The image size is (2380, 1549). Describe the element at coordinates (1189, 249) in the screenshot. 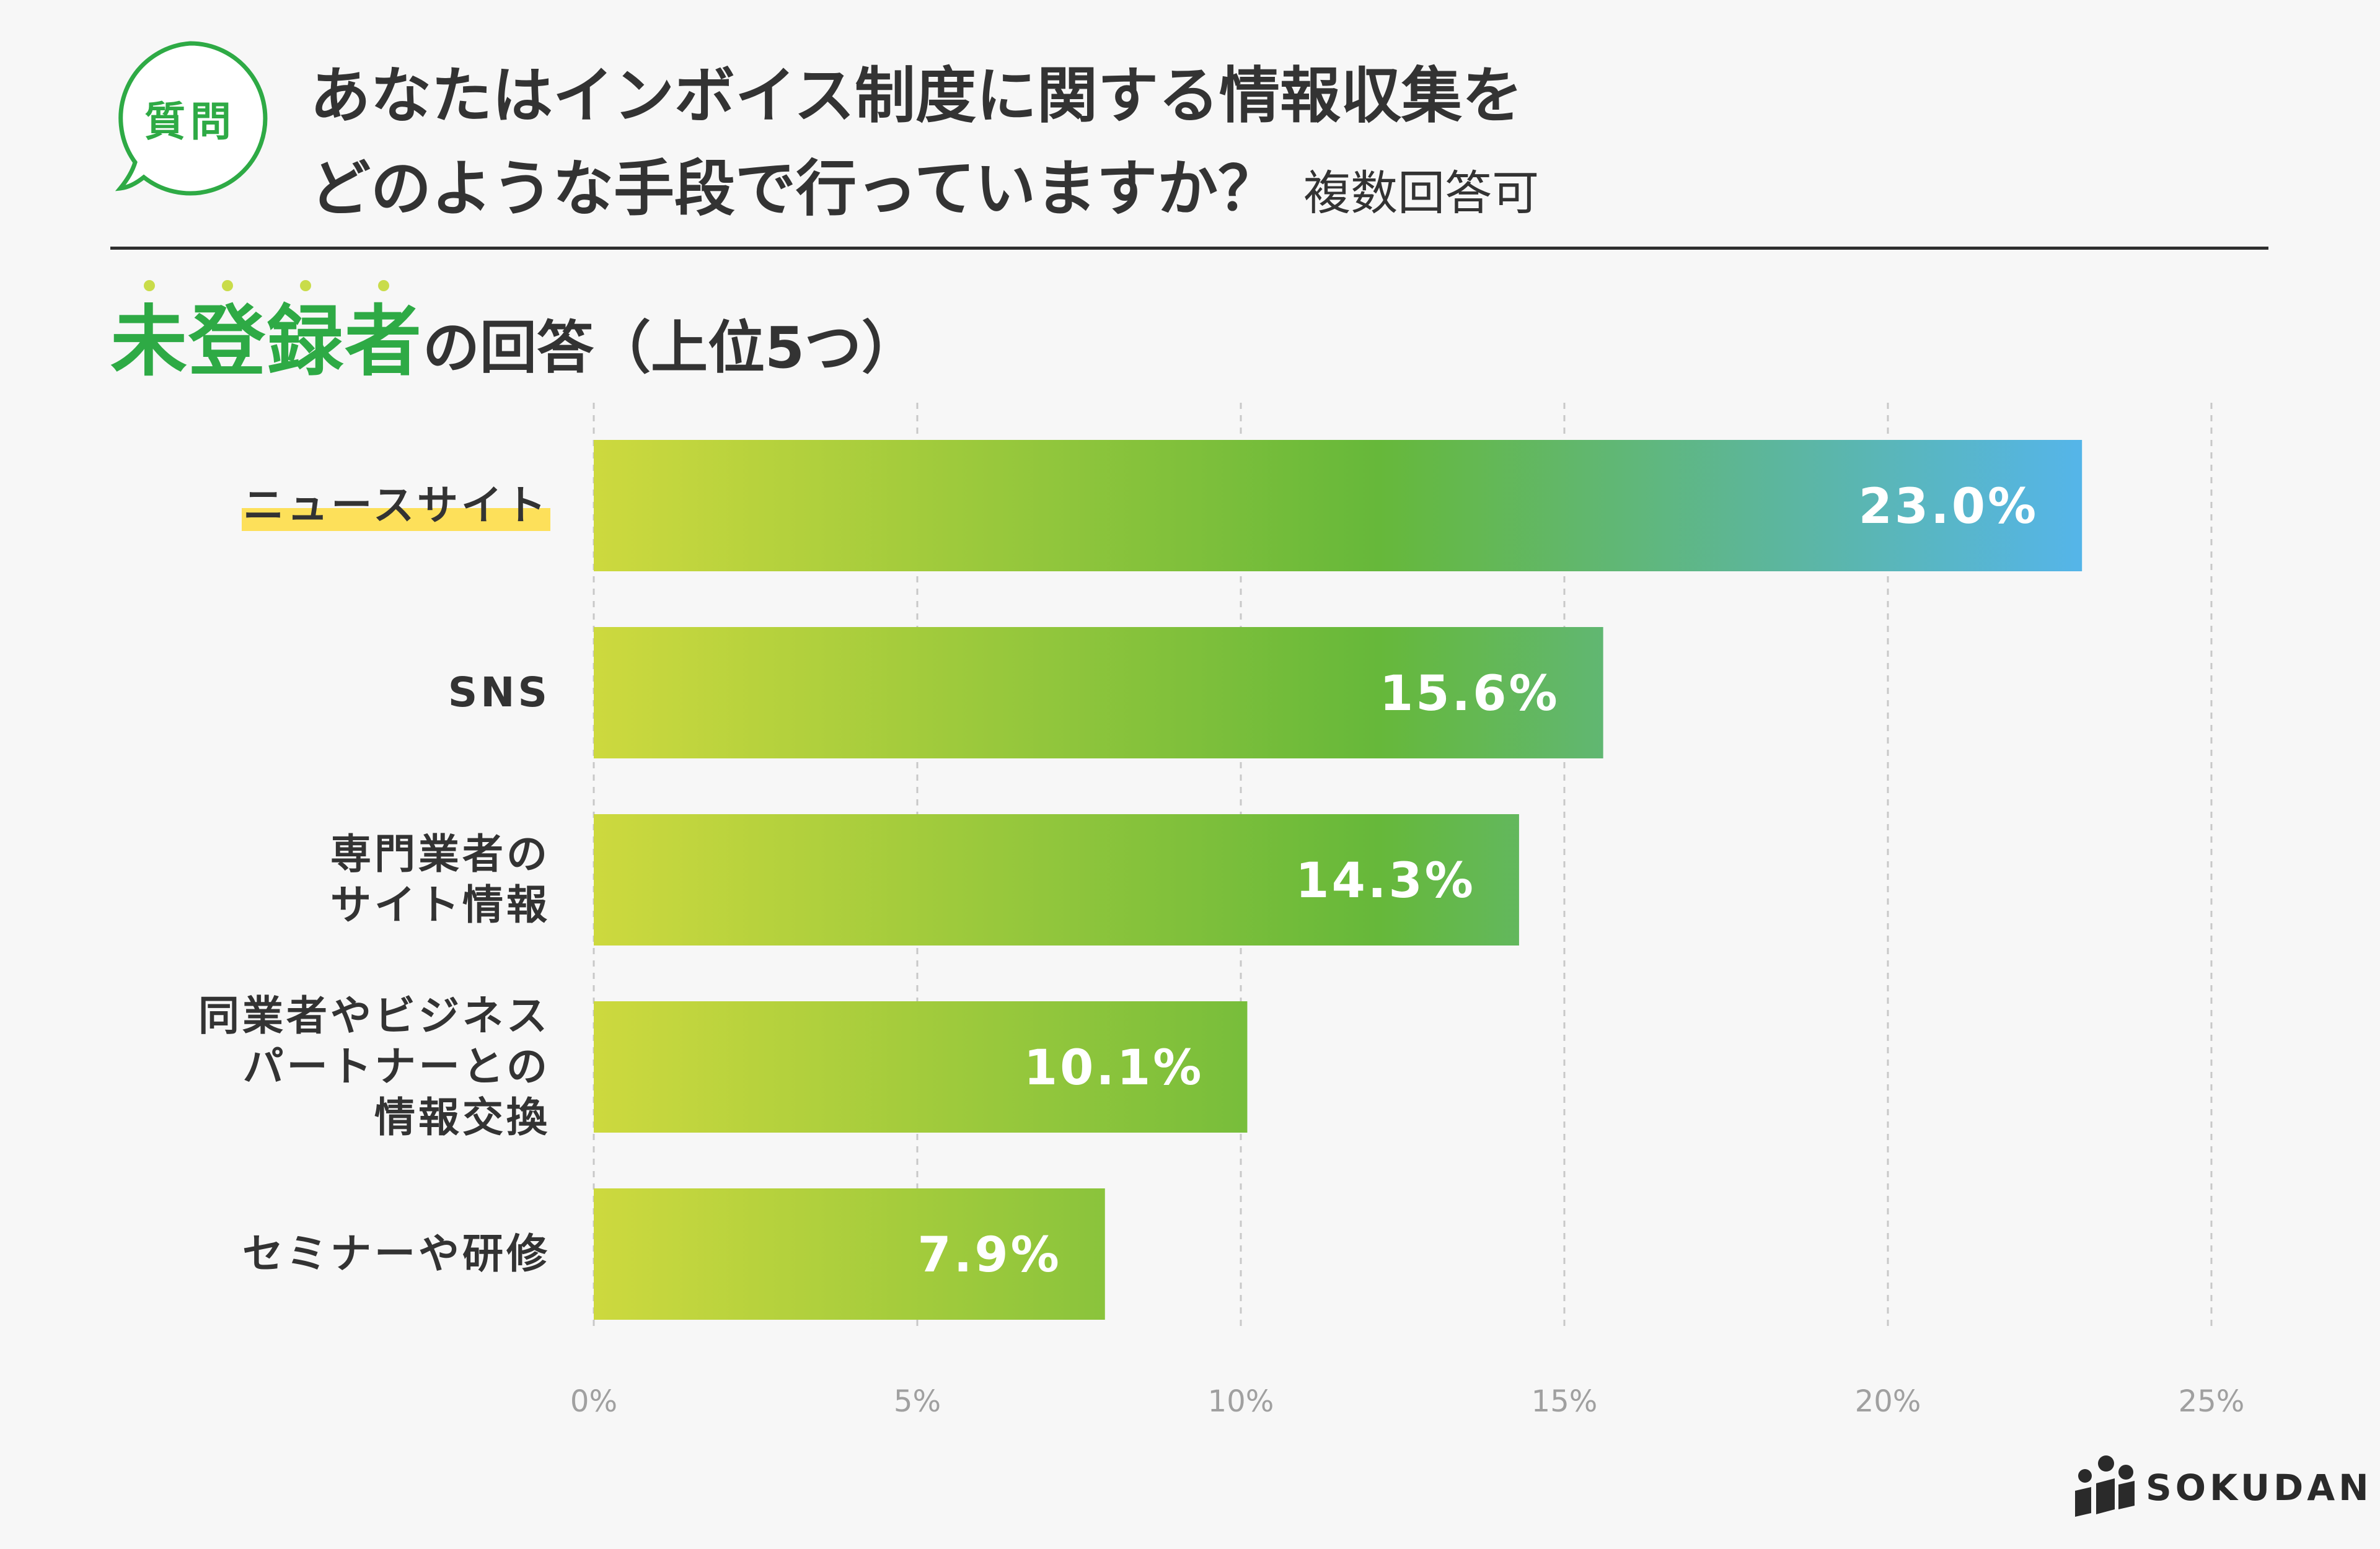

I see `header-divider` at that location.